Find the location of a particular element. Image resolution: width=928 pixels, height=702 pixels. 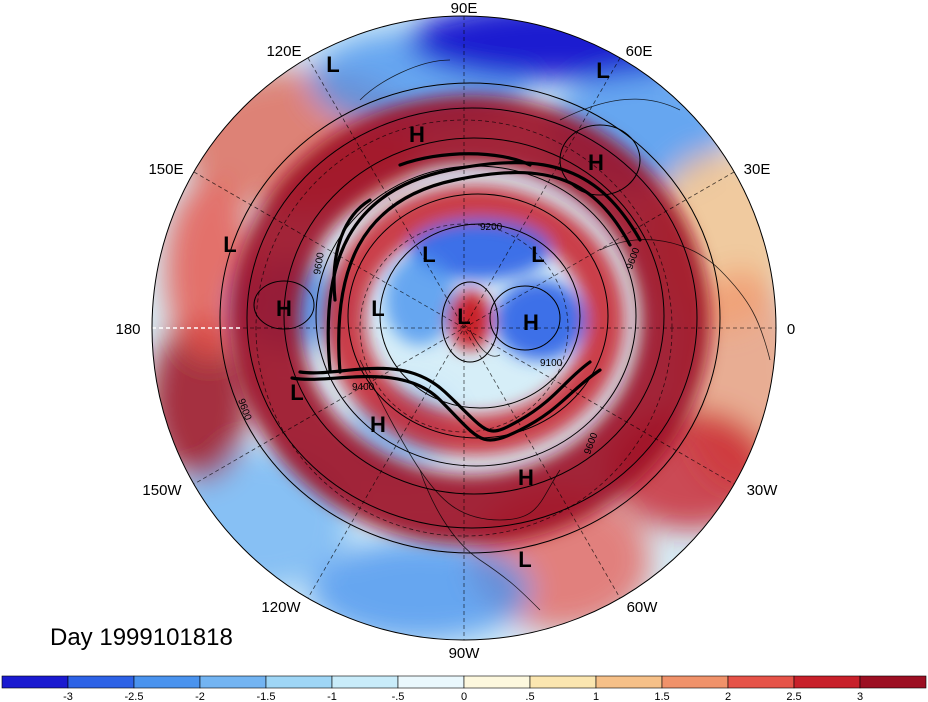

lon-label-30w: 30W is located at coordinates (763, 490).